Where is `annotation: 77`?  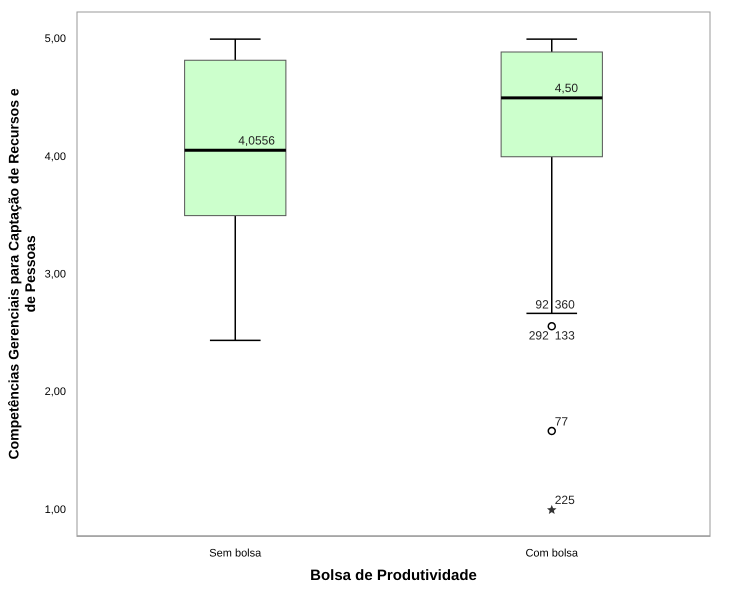
annotation: 77 is located at coordinates (561, 421).